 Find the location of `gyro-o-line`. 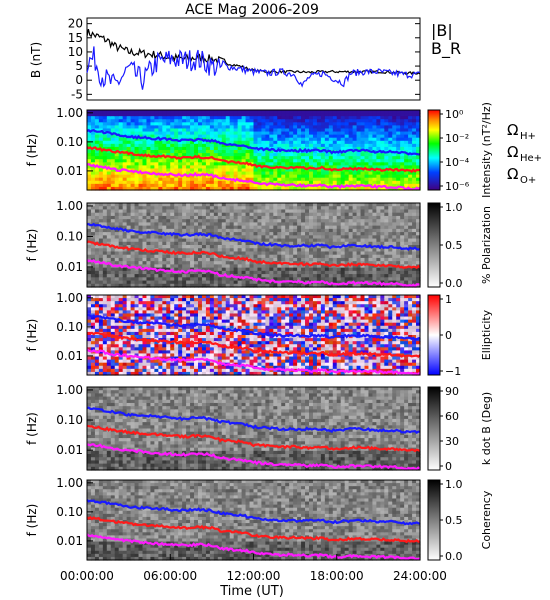

gyro-o-line is located at coordinates (253, 273).